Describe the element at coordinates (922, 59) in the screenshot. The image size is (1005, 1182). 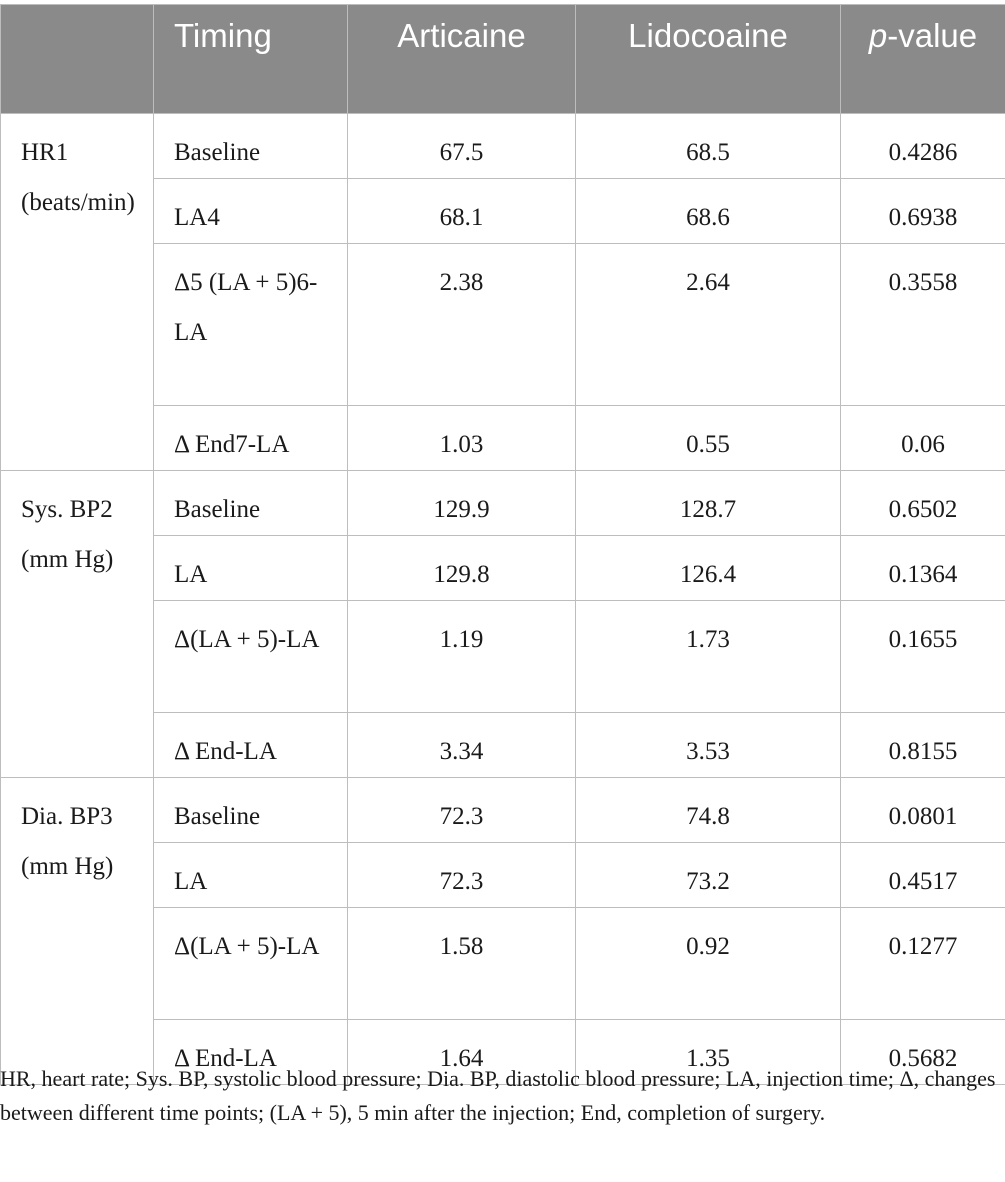
I see `header-p-value: p-value` at that location.